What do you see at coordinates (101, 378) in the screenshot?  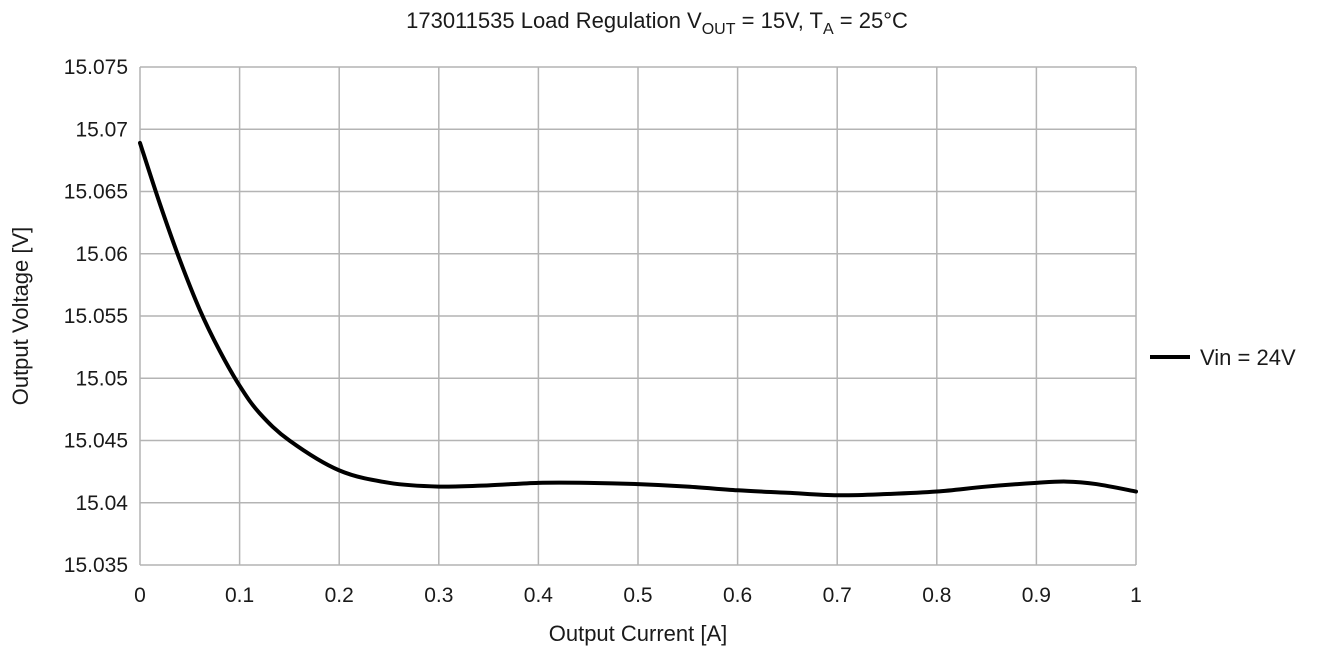 I see `y-tick-label: 15.05` at bounding box center [101, 378].